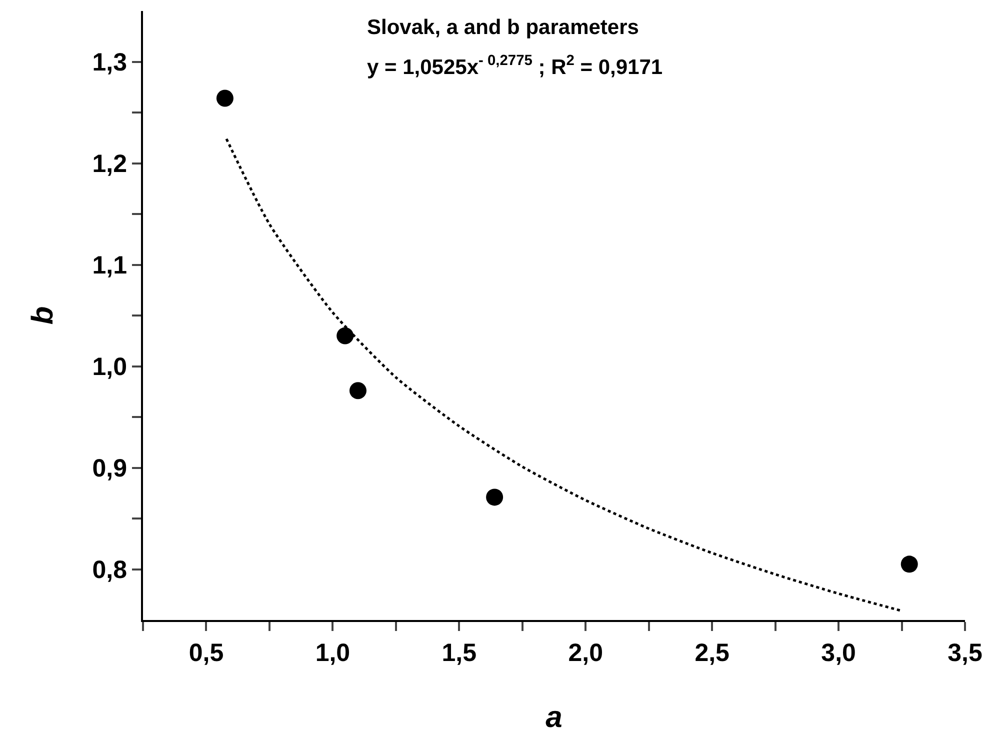  Describe the element at coordinates (712, 653) in the screenshot. I see `x-tick-label: 2,5` at that location.